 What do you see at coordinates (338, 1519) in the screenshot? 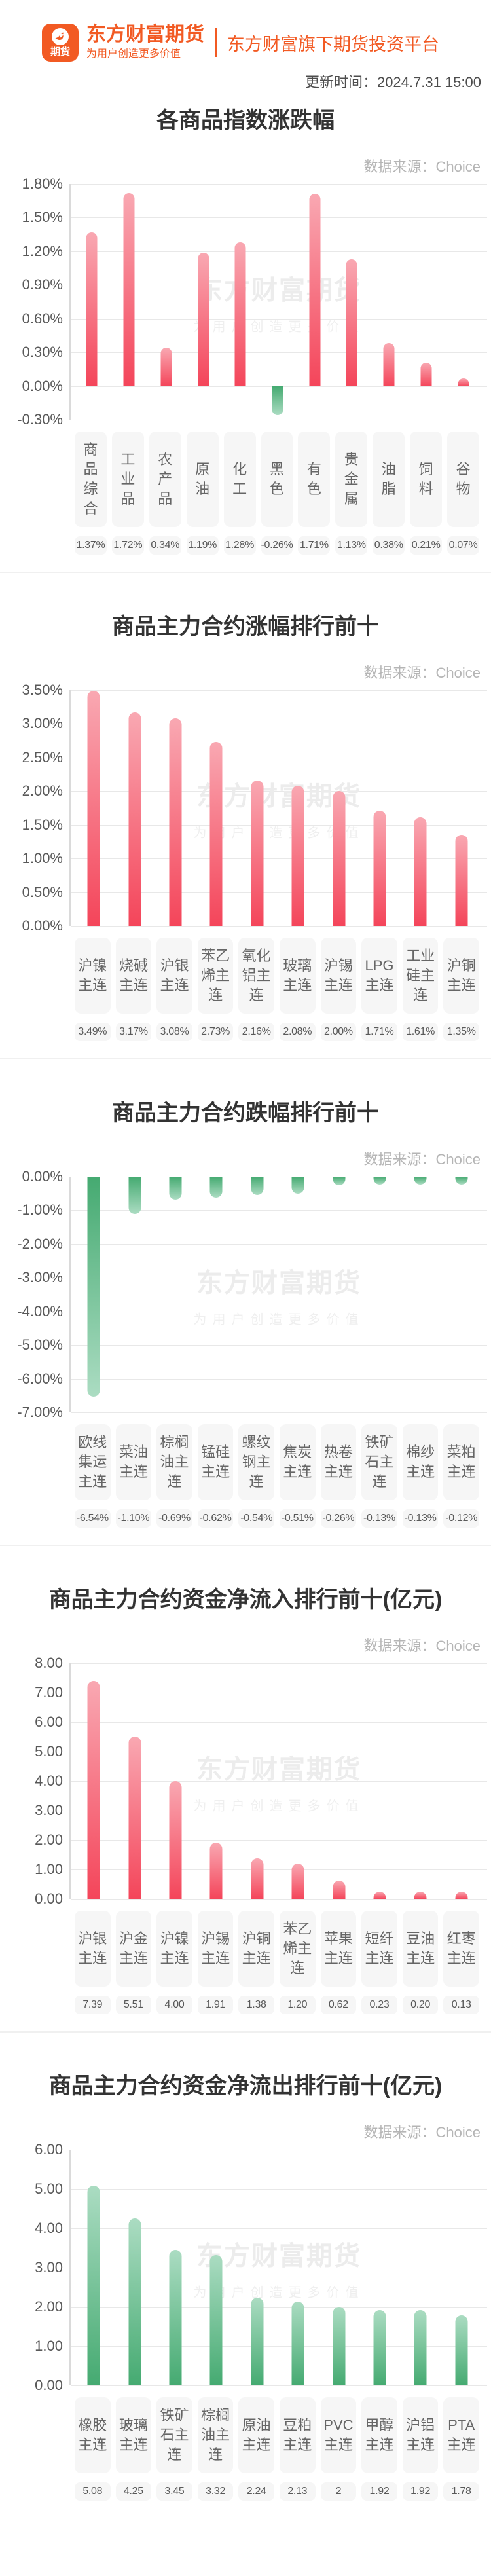
I see `value-label: -0.26%` at bounding box center [338, 1519].